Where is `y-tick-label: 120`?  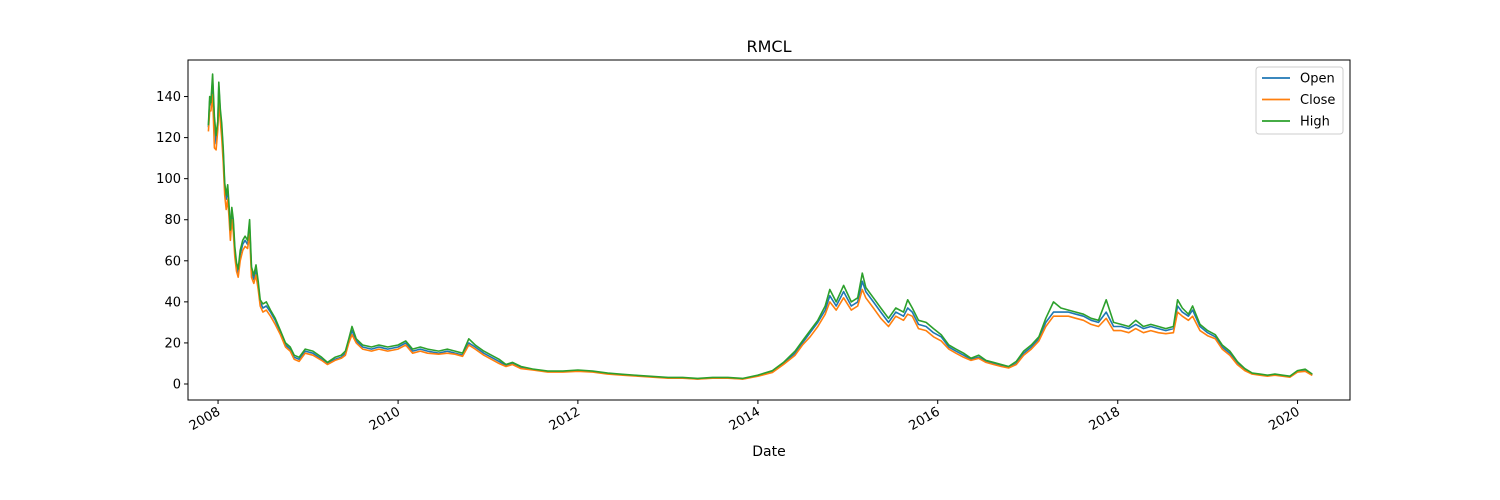 y-tick-label: 120 is located at coordinates (168, 138).